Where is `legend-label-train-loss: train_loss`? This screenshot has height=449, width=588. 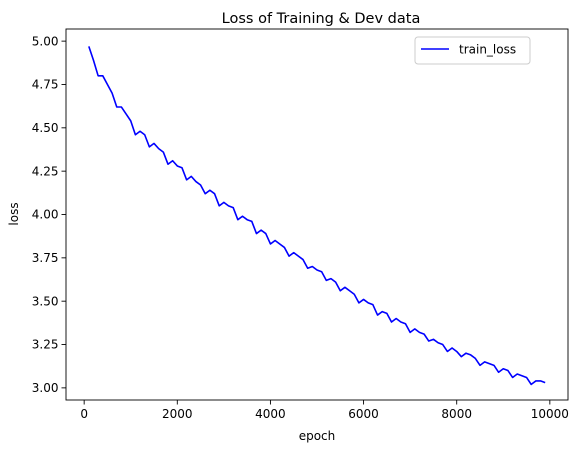
legend-label-train-loss: train_loss is located at coordinates (487, 50).